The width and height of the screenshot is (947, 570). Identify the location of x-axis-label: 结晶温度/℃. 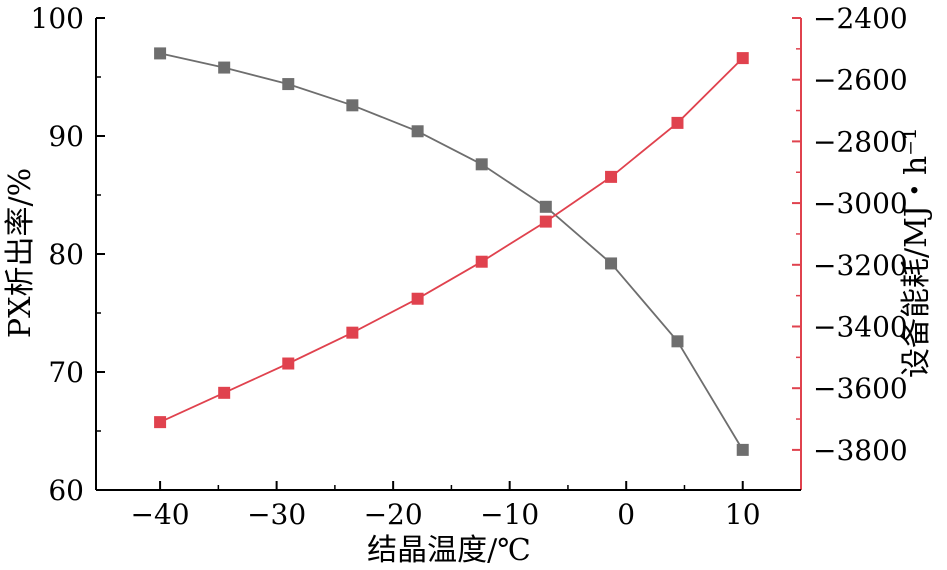
(449, 550).